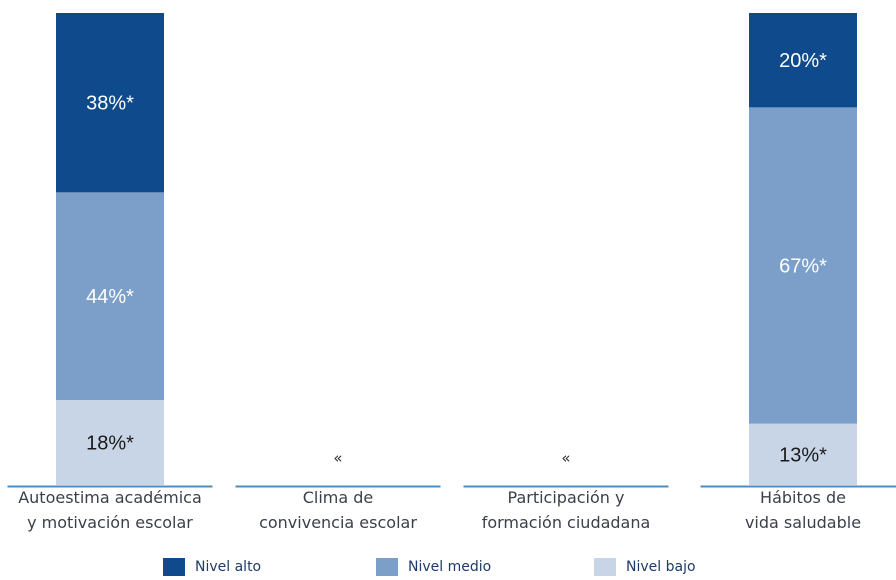 Image resolution: width=896 pixels, height=580 pixels. Describe the element at coordinates (338, 497) in the screenshot. I see `category-label: Clima de` at that location.